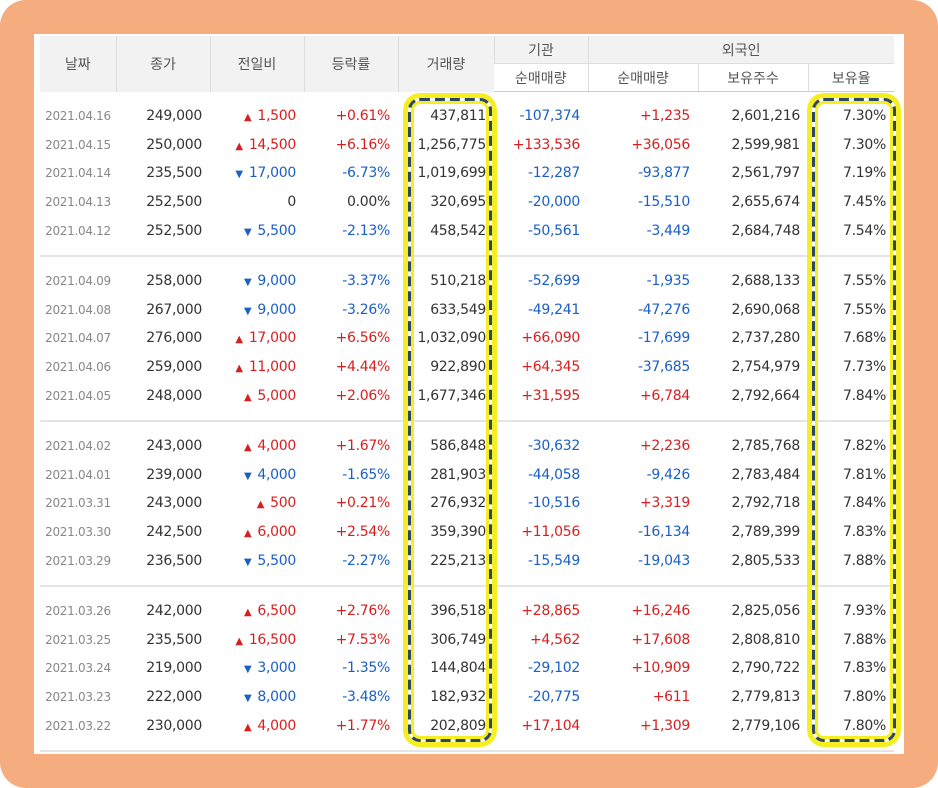 Image resolution: width=938 pixels, height=788 pixels. I want to click on volume-cell: 306,749, so click(458, 639).